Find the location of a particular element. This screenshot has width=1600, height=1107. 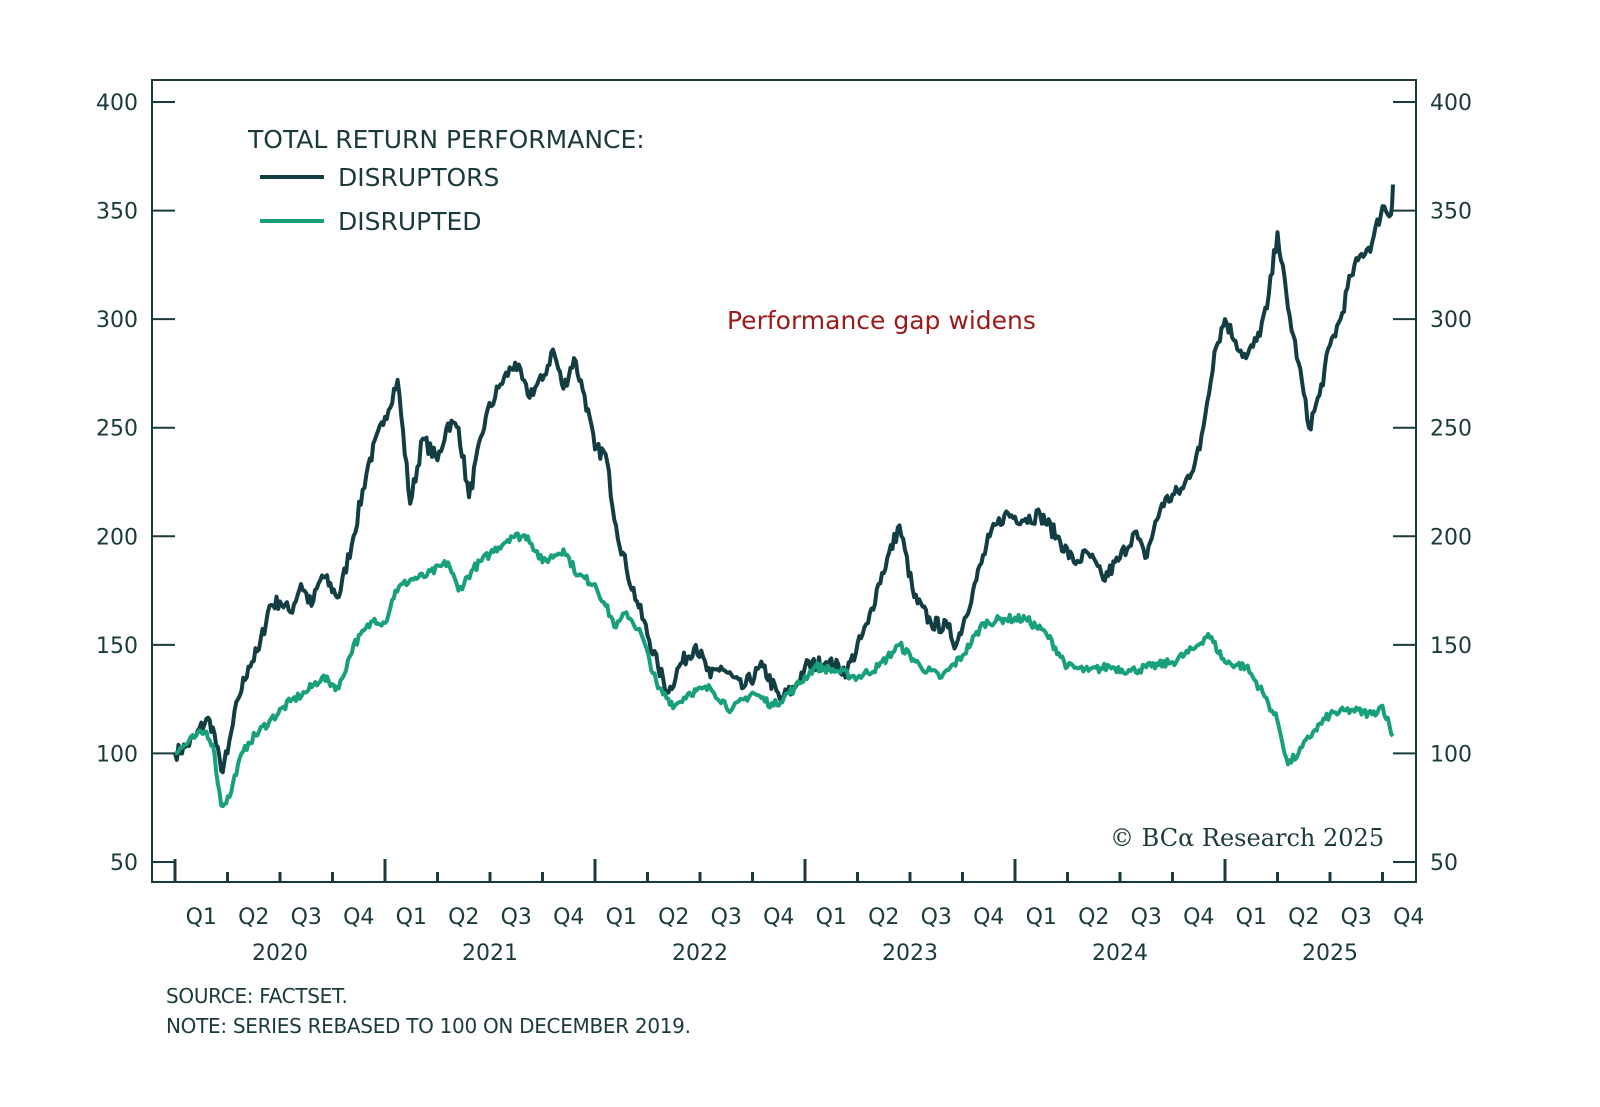

y-tick-label-left: 150 is located at coordinates (117, 646).